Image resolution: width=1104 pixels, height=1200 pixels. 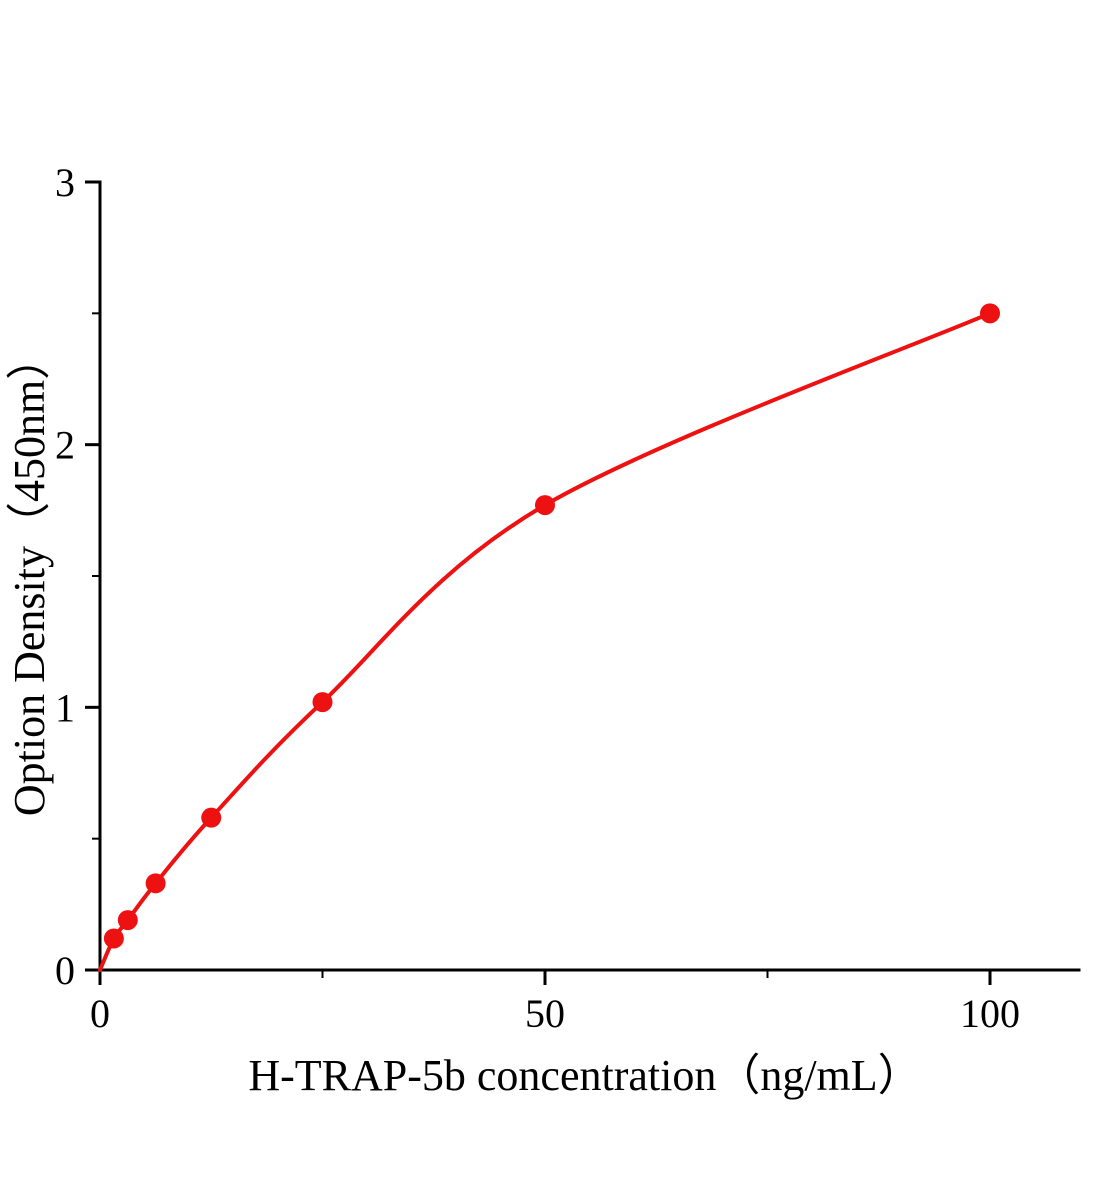 What do you see at coordinates (65, 970) in the screenshot?
I see `y-tick-label: 0` at bounding box center [65, 970].